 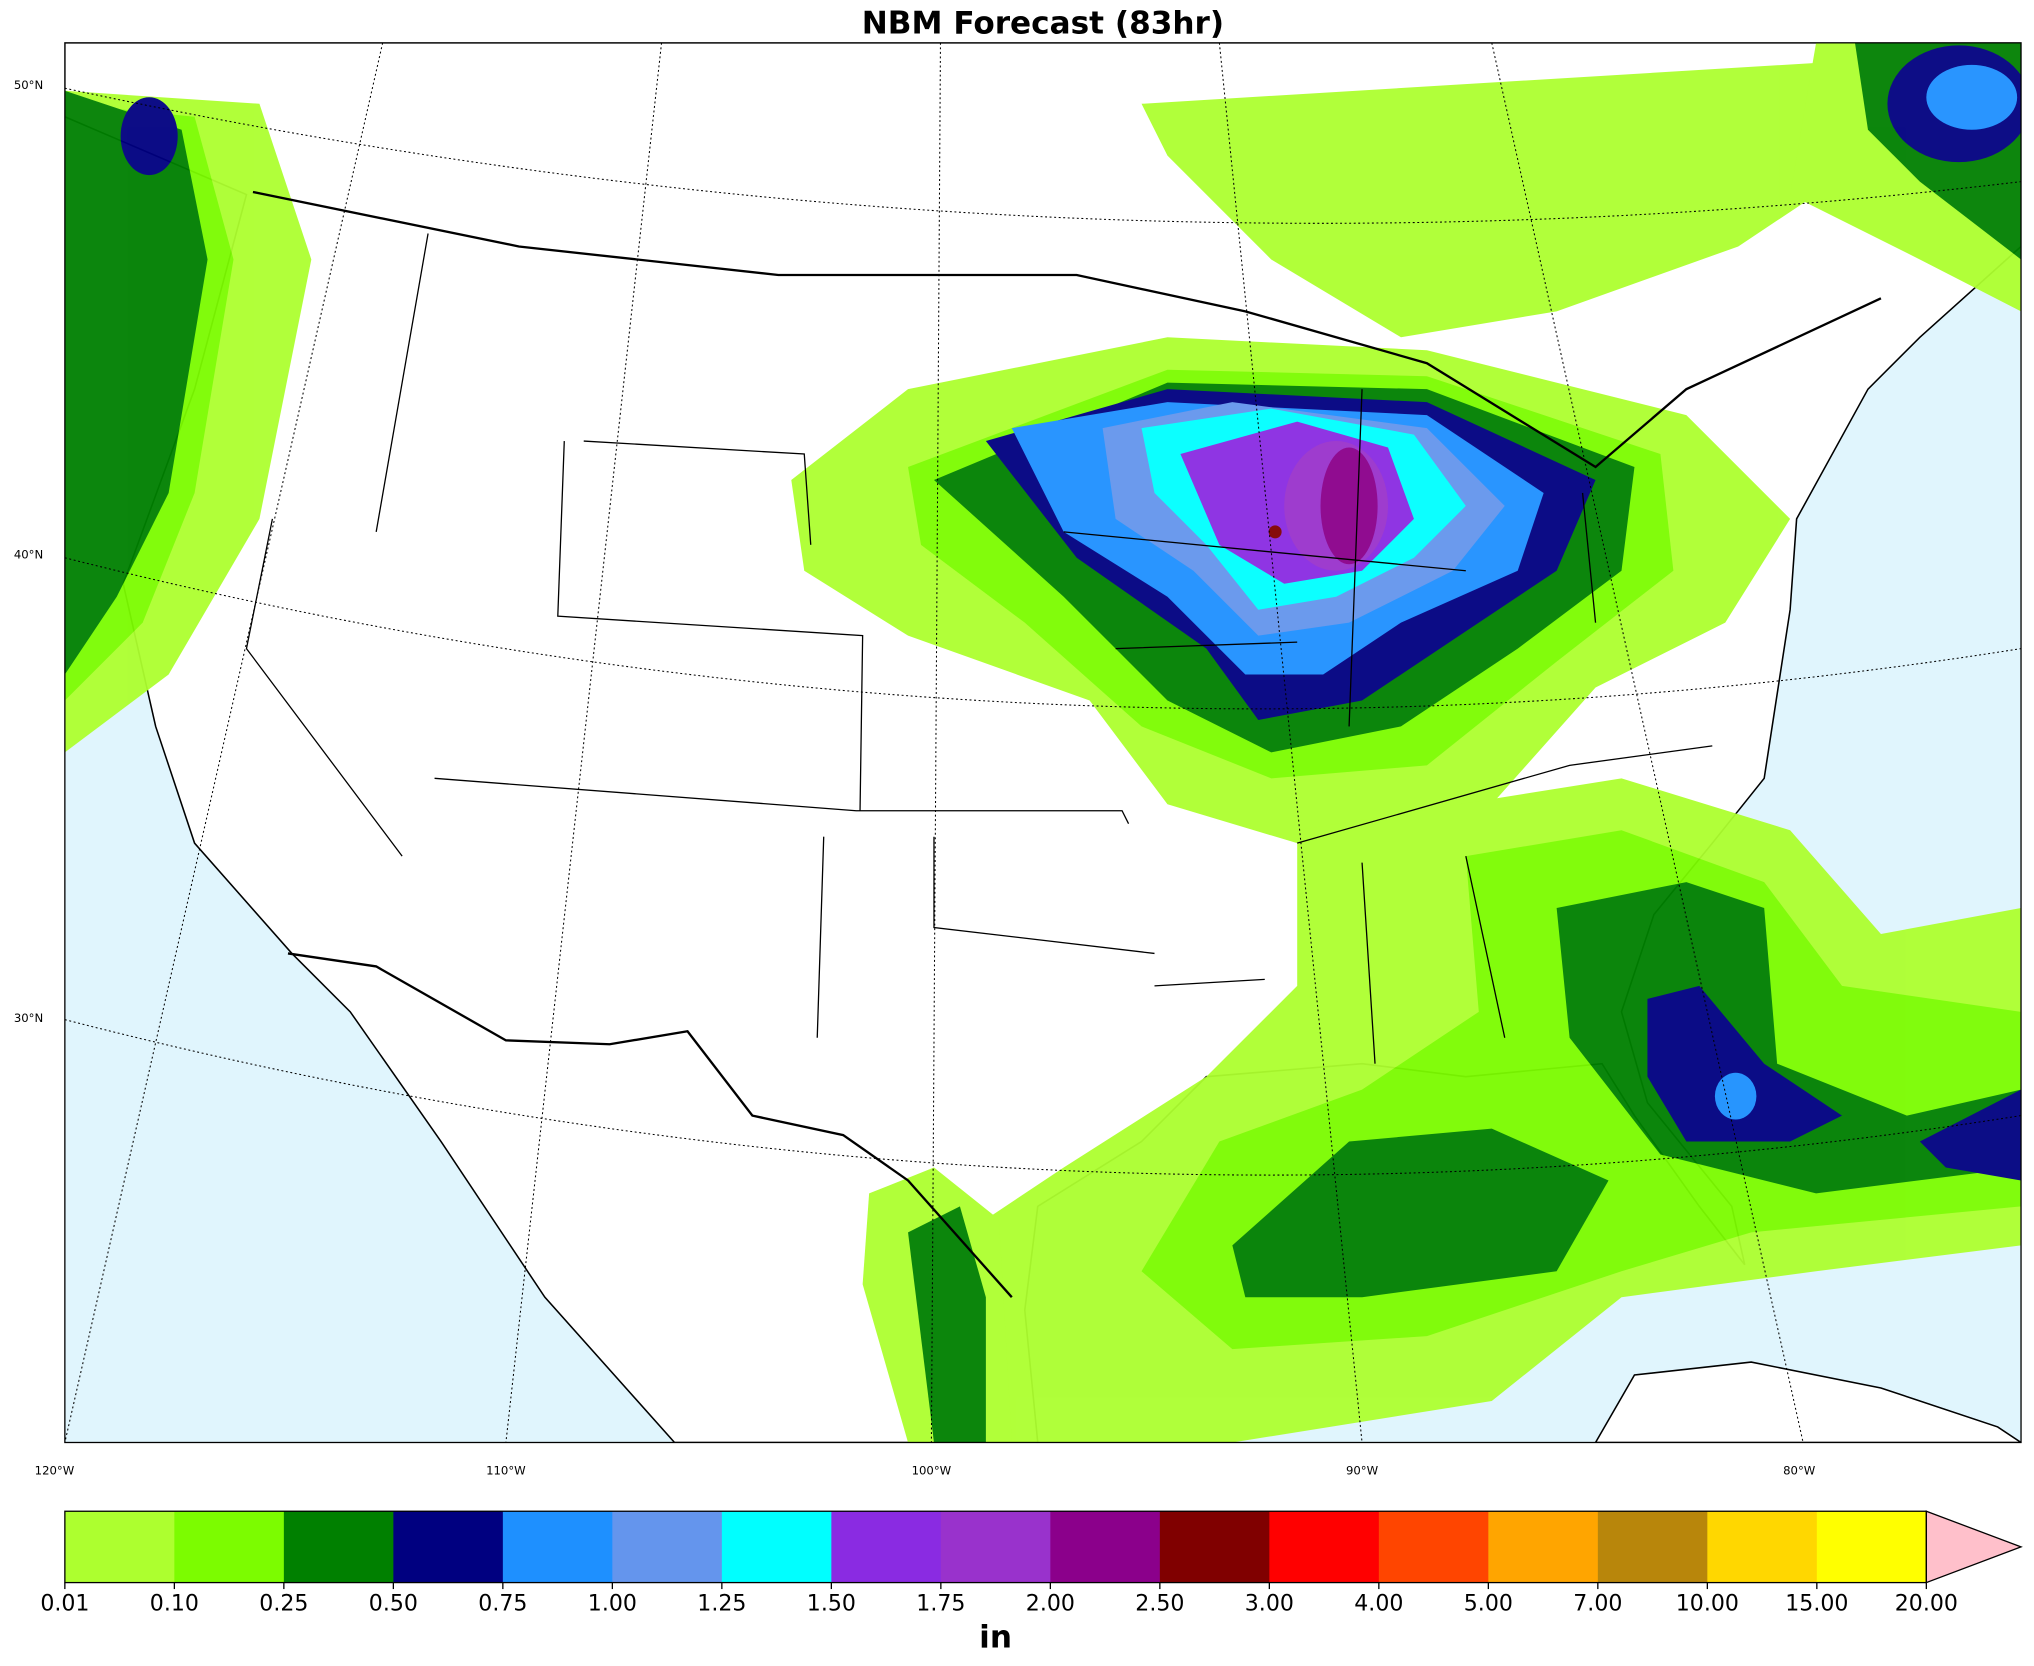 What do you see at coordinates (1159, 1604) in the screenshot?
I see `colorbar-label: 2.50` at bounding box center [1159, 1604].